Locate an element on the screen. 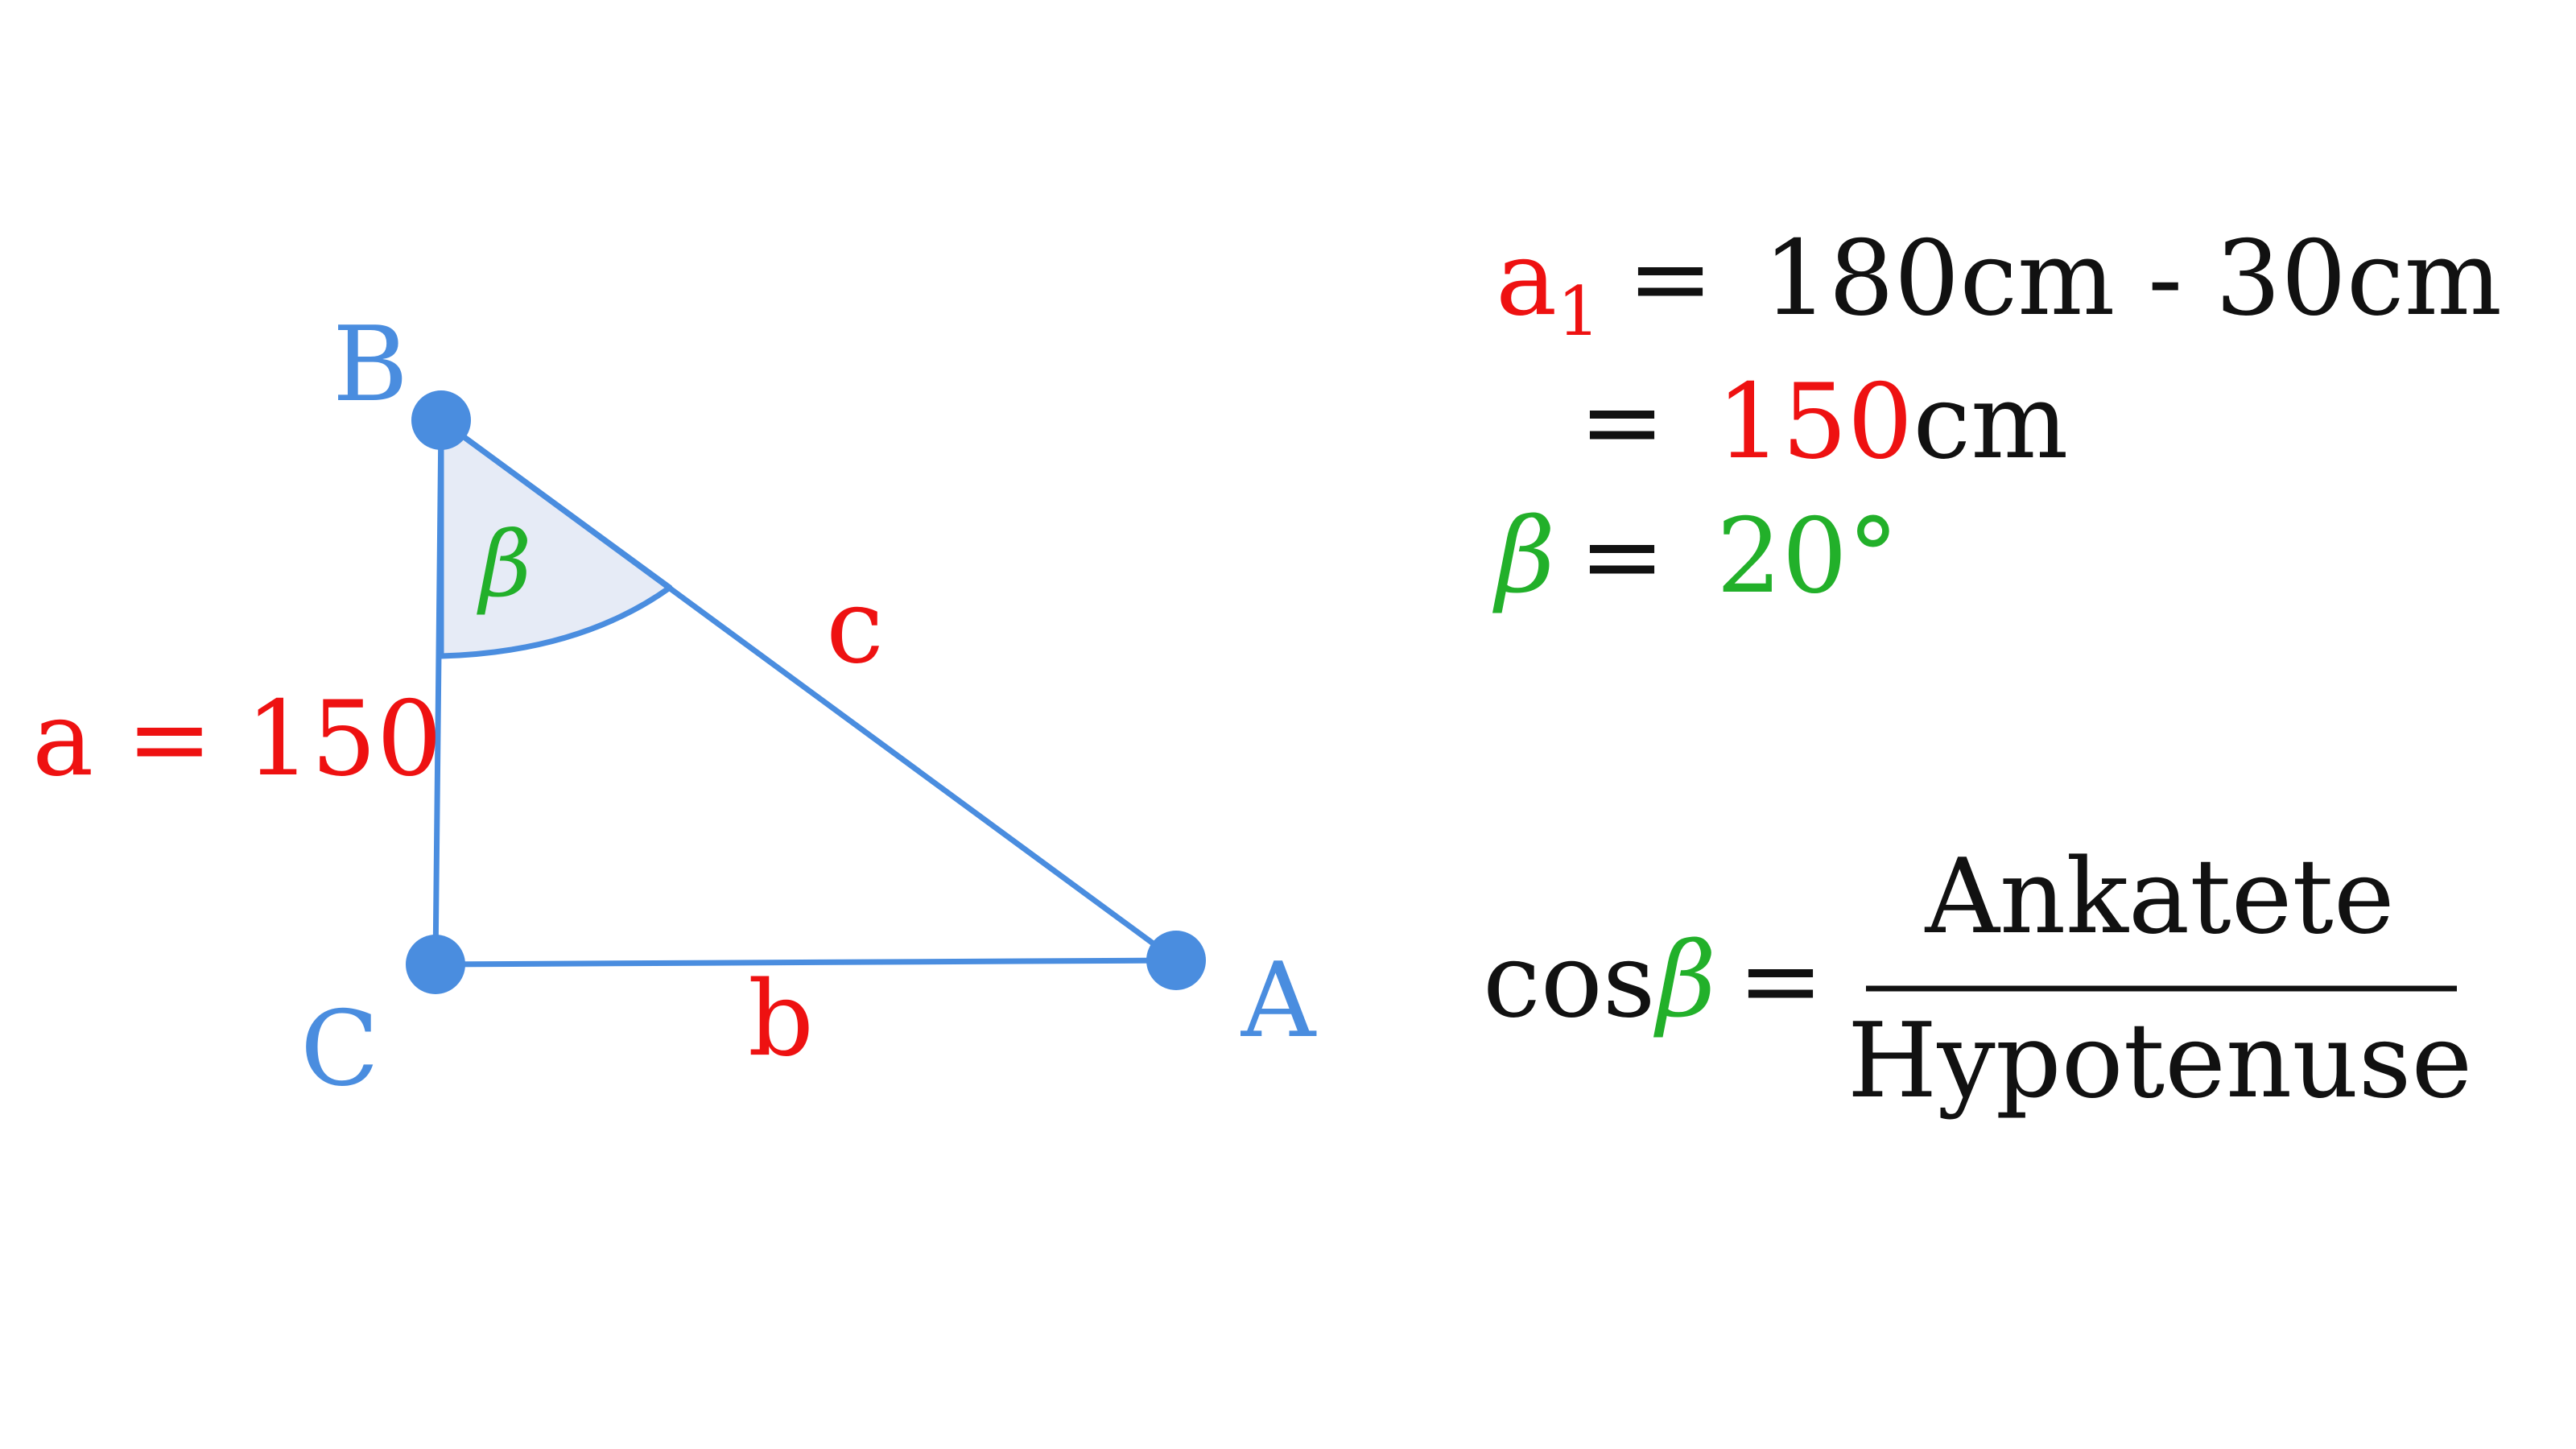 The height and width of the screenshot is (1449, 2576). formula-numerator: Ankatete is located at coordinates (2159, 897).